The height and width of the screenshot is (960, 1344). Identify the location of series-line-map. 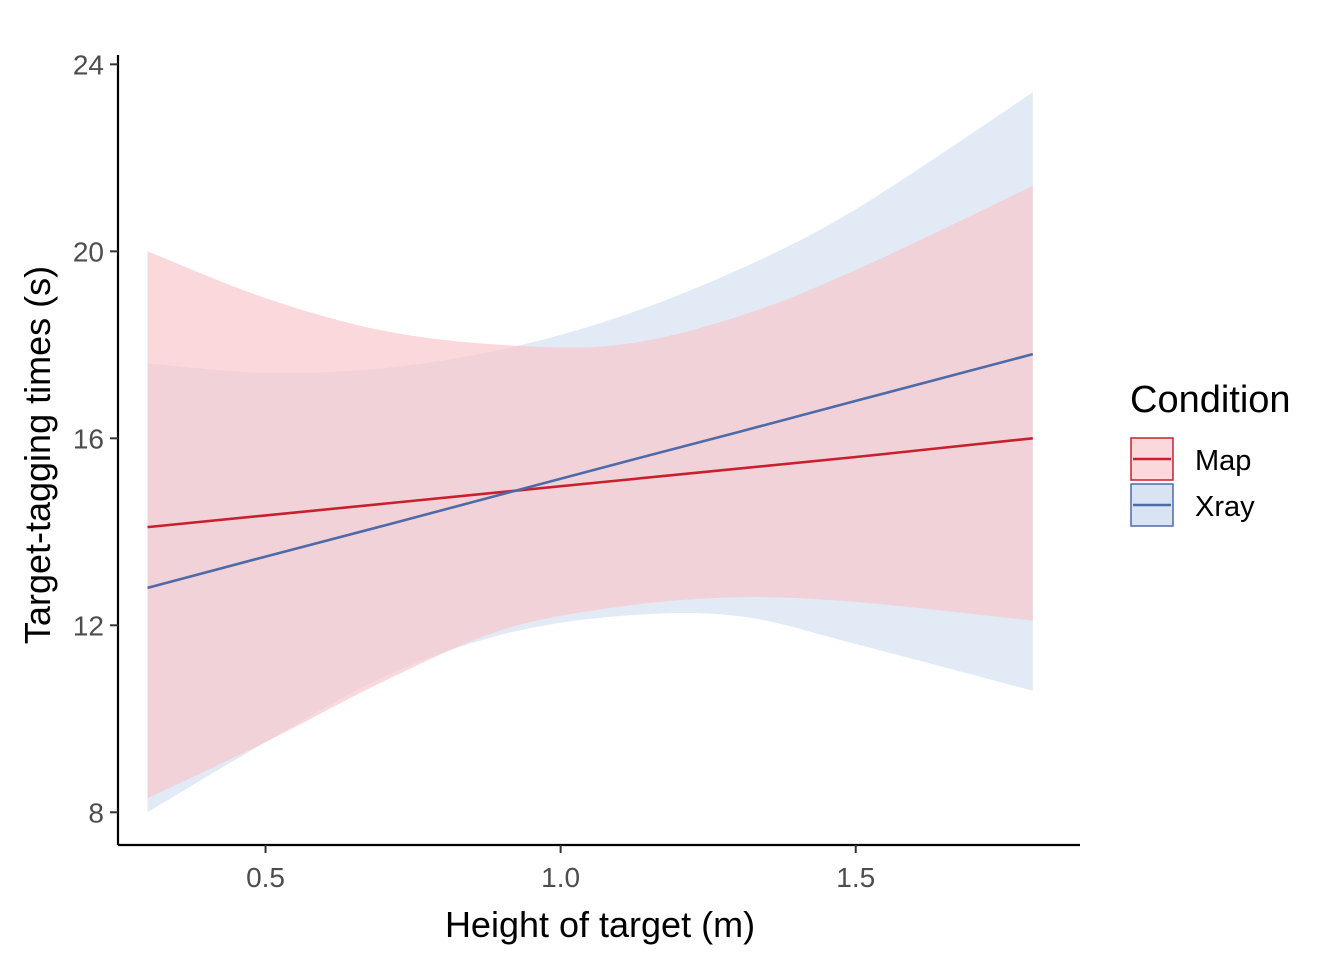
(590, 483).